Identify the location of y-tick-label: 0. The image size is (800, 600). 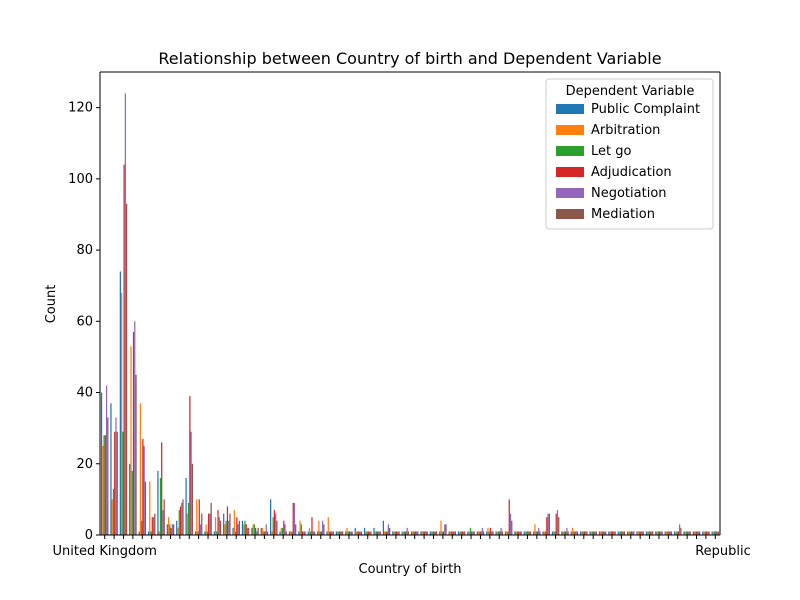
(89, 535).